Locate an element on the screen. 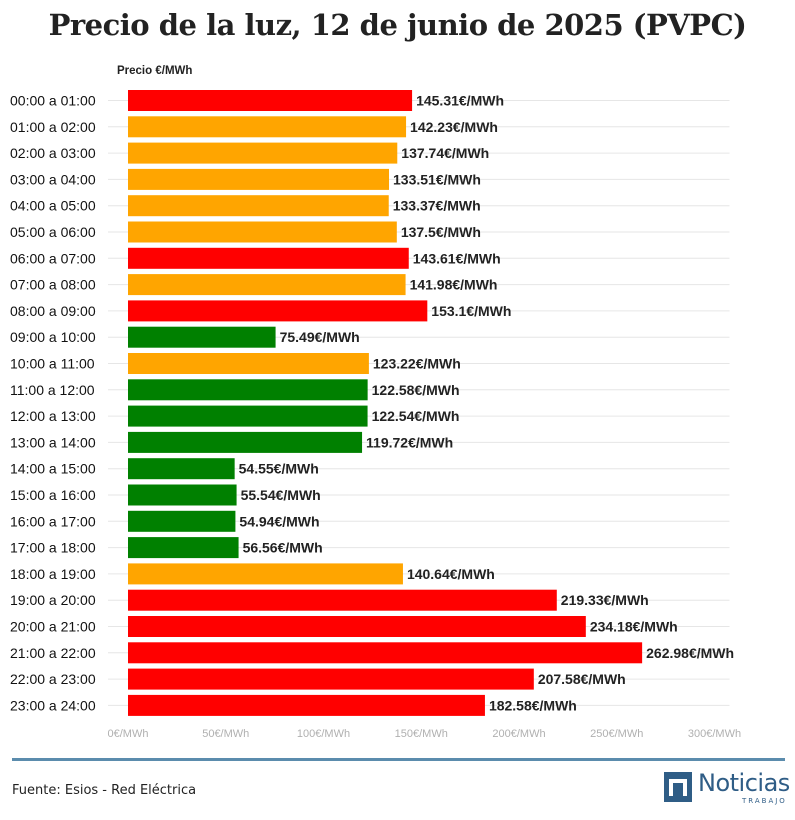  x-tick-label: 50€/MWh is located at coordinates (225, 734).